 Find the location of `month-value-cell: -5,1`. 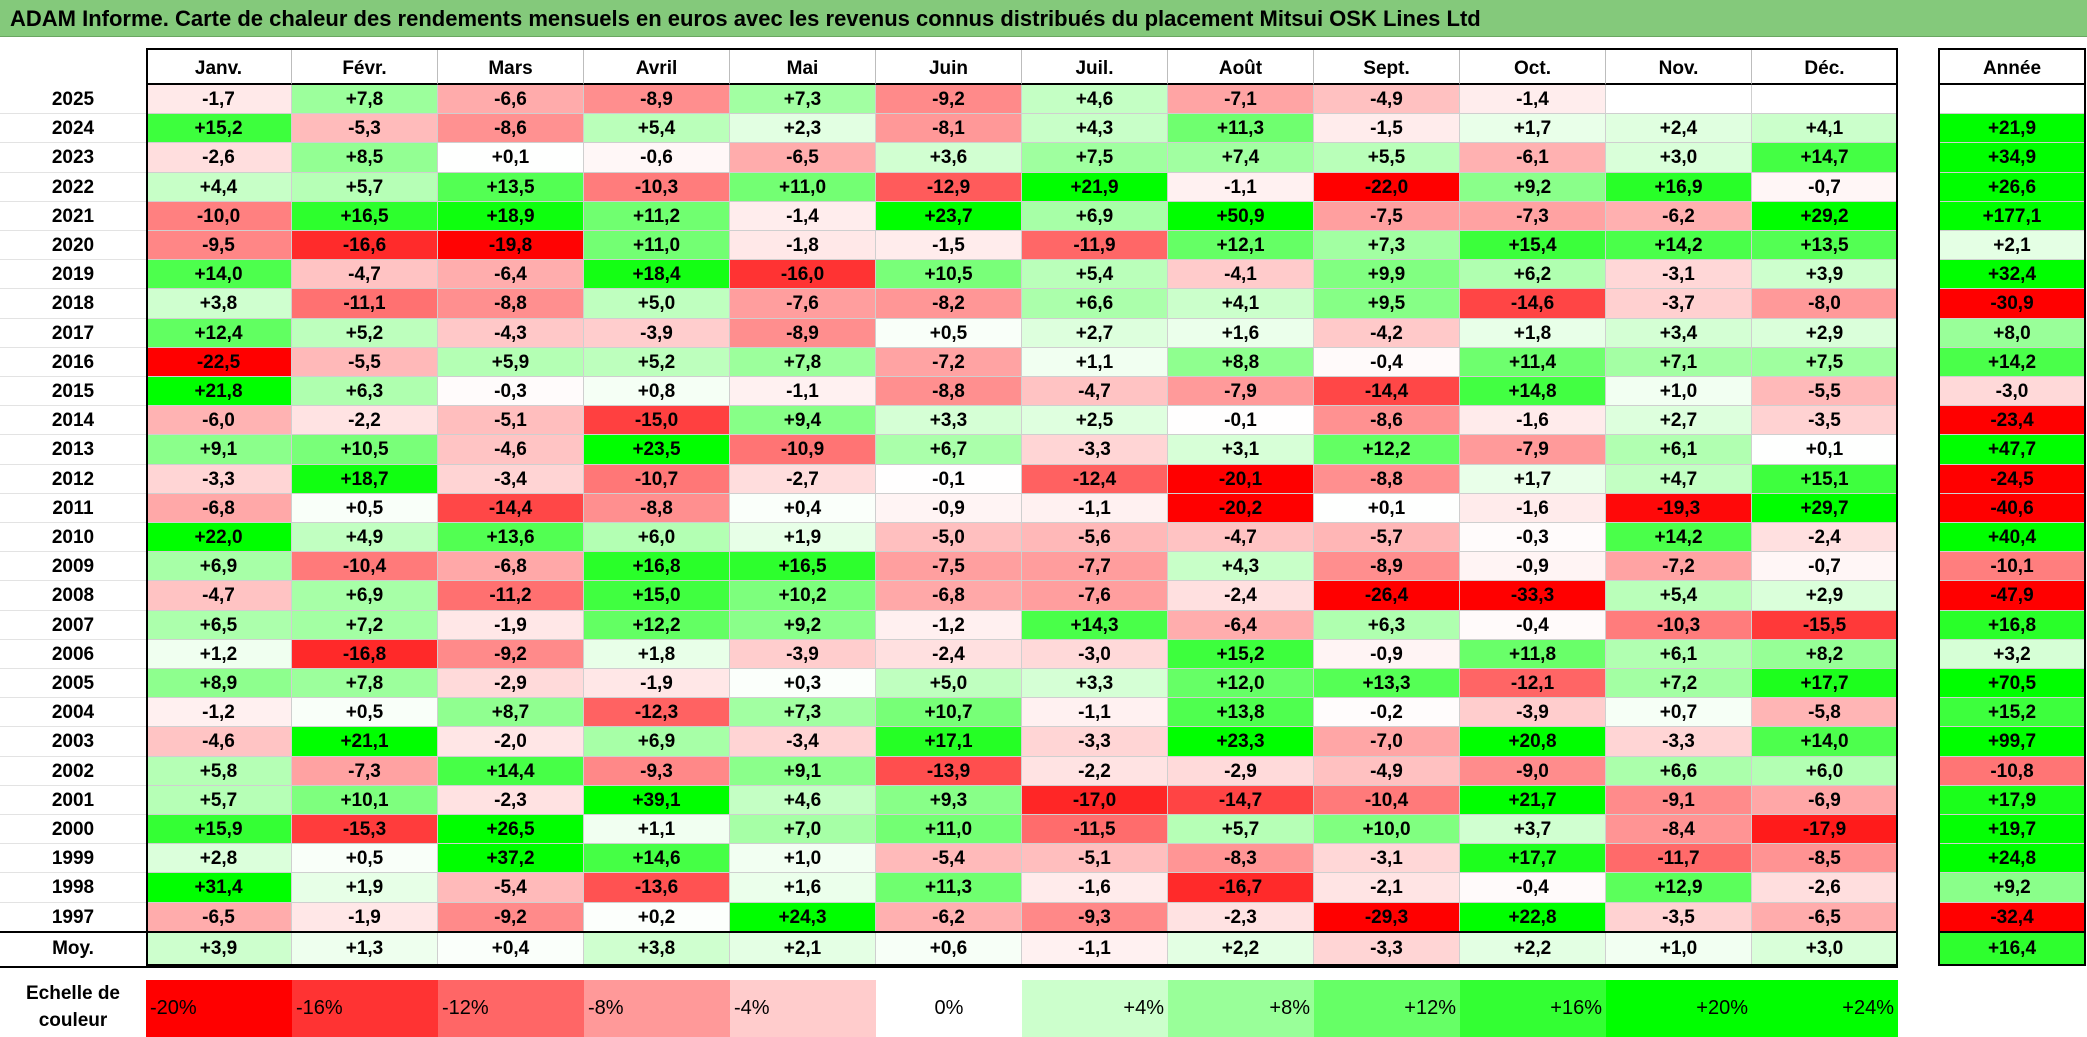

month-value-cell: -5,1 is located at coordinates (511, 421).